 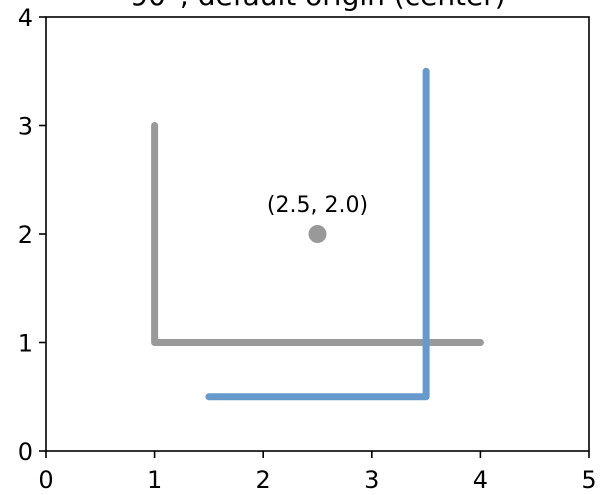 I want to click on y-tick-label: 2, so click(x=25, y=235).